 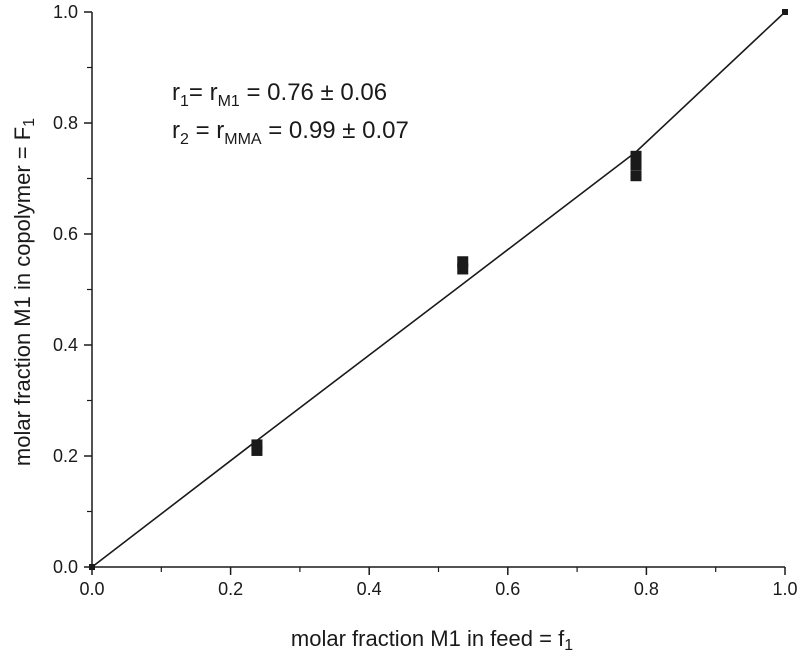 What do you see at coordinates (184, 101) in the screenshot?
I see `annotation-subscript: 1` at bounding box center [184, 101].